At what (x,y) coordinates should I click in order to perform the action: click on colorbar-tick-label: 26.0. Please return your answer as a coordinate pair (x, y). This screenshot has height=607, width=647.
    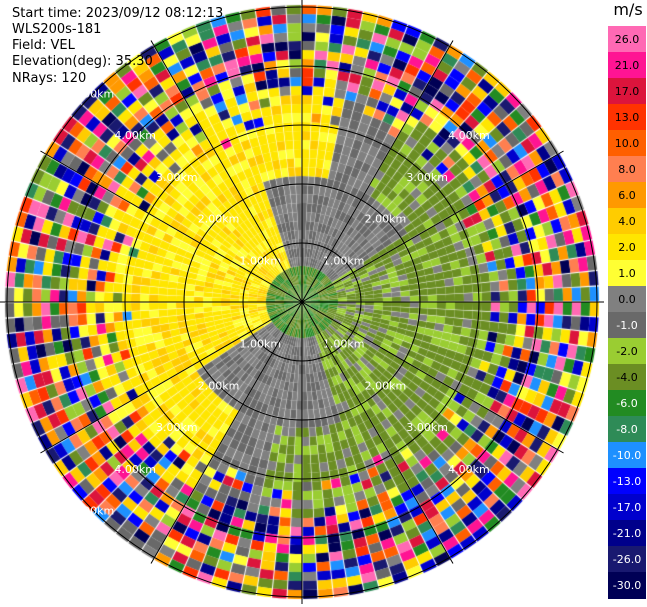
    Looking at the image, I should click on (627, 39).